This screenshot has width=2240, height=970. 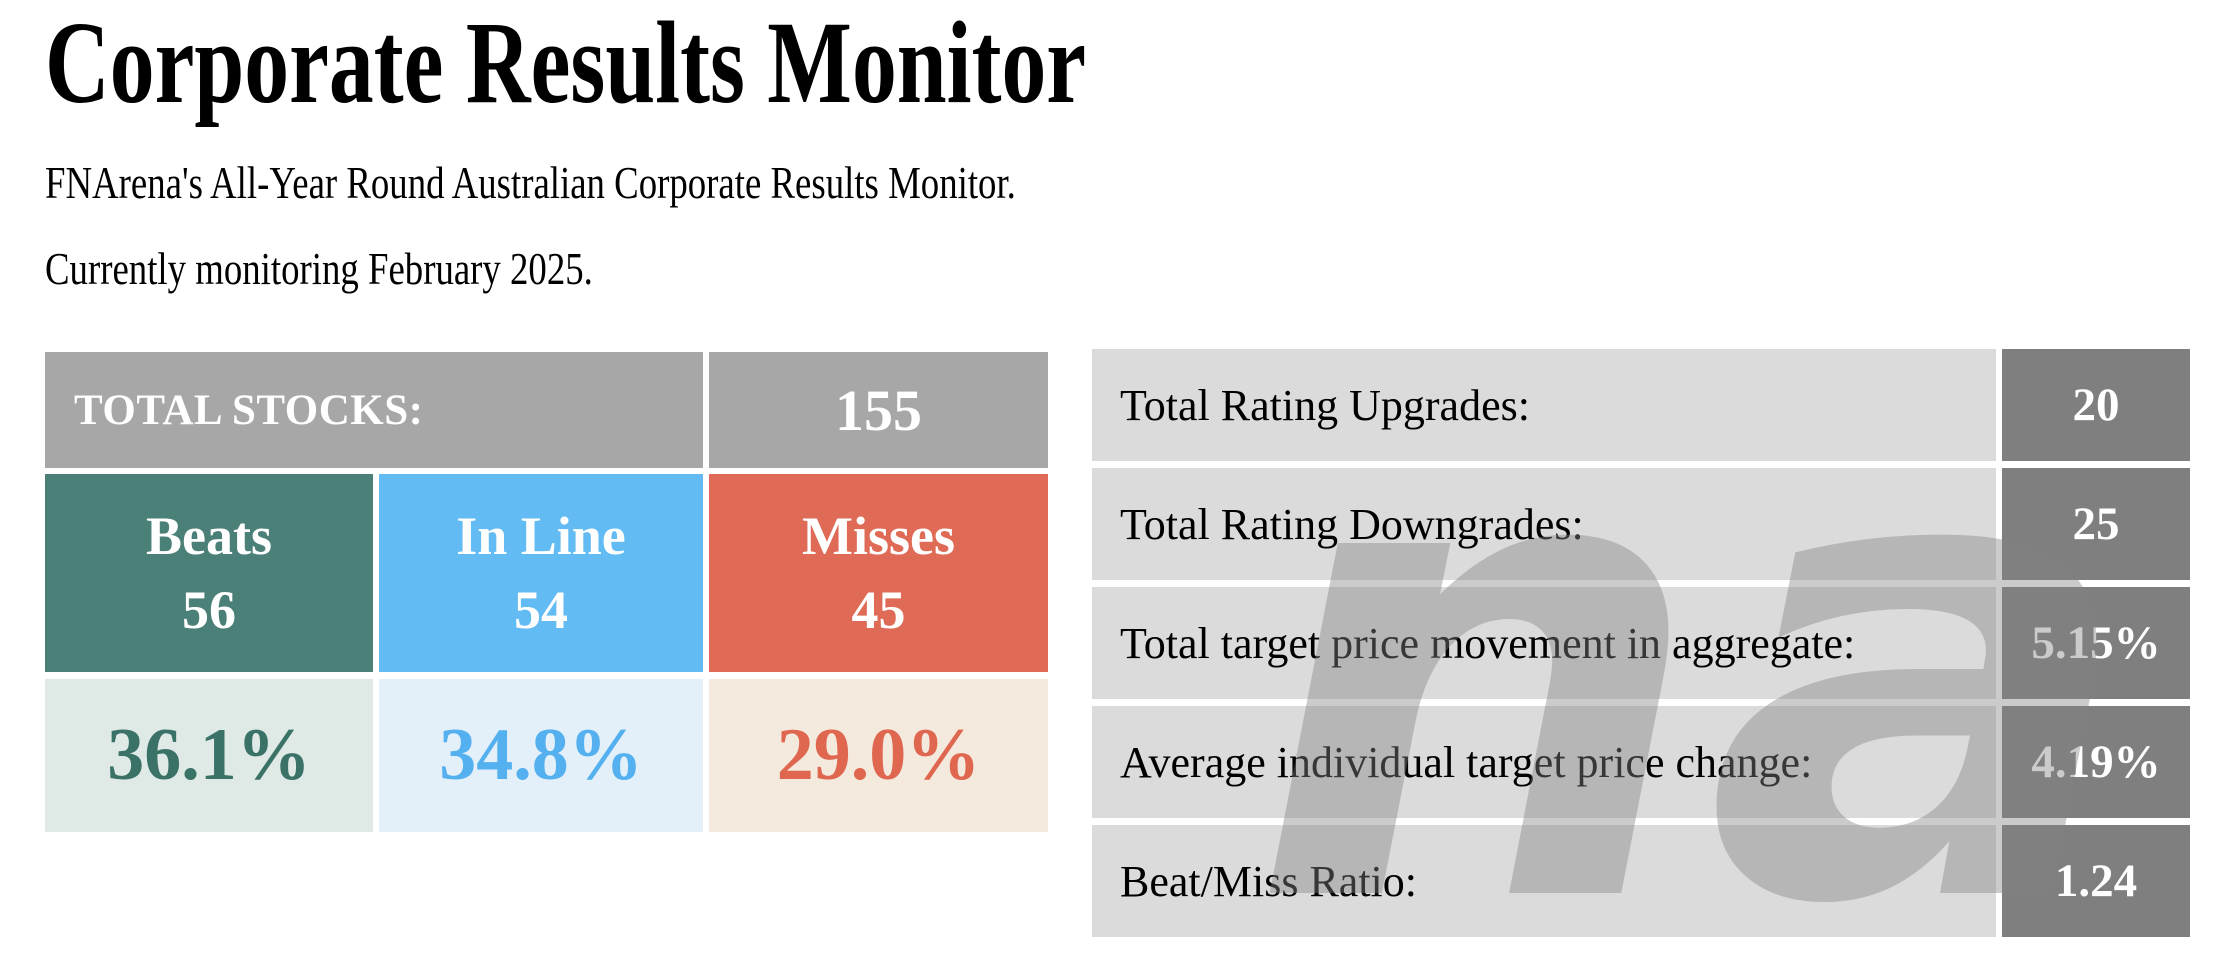 What do you see at coordinates (878, 755) in the screenshot?
I see `misses-percent: 29.0%` at bounding box center [878, 755].